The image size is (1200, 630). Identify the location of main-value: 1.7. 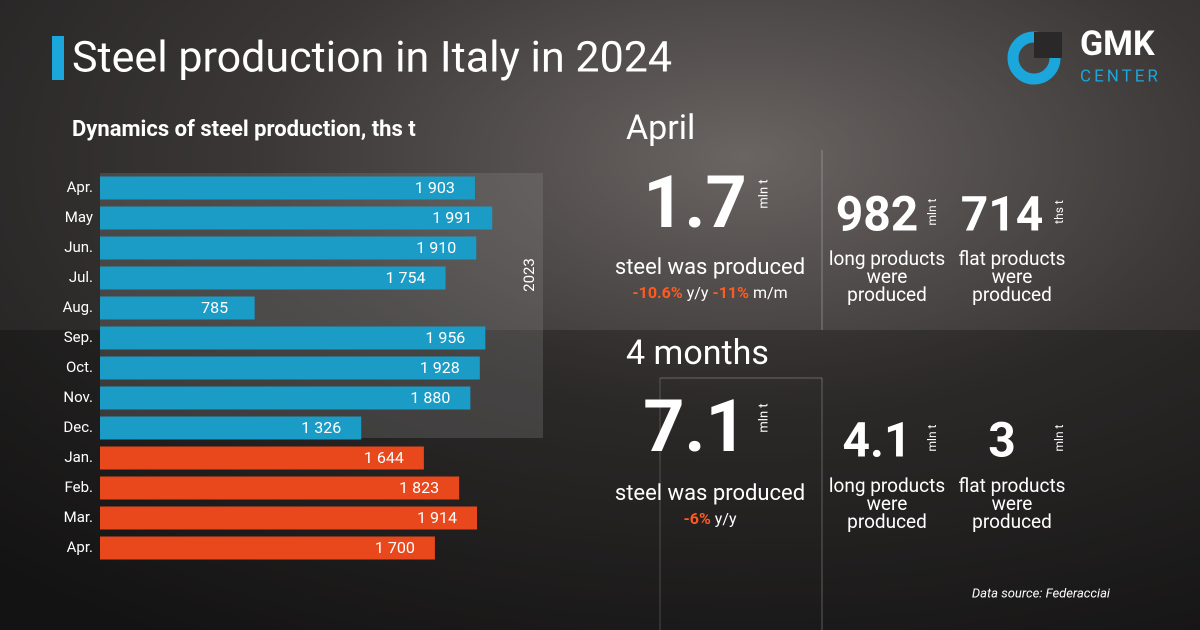
(695, 202).